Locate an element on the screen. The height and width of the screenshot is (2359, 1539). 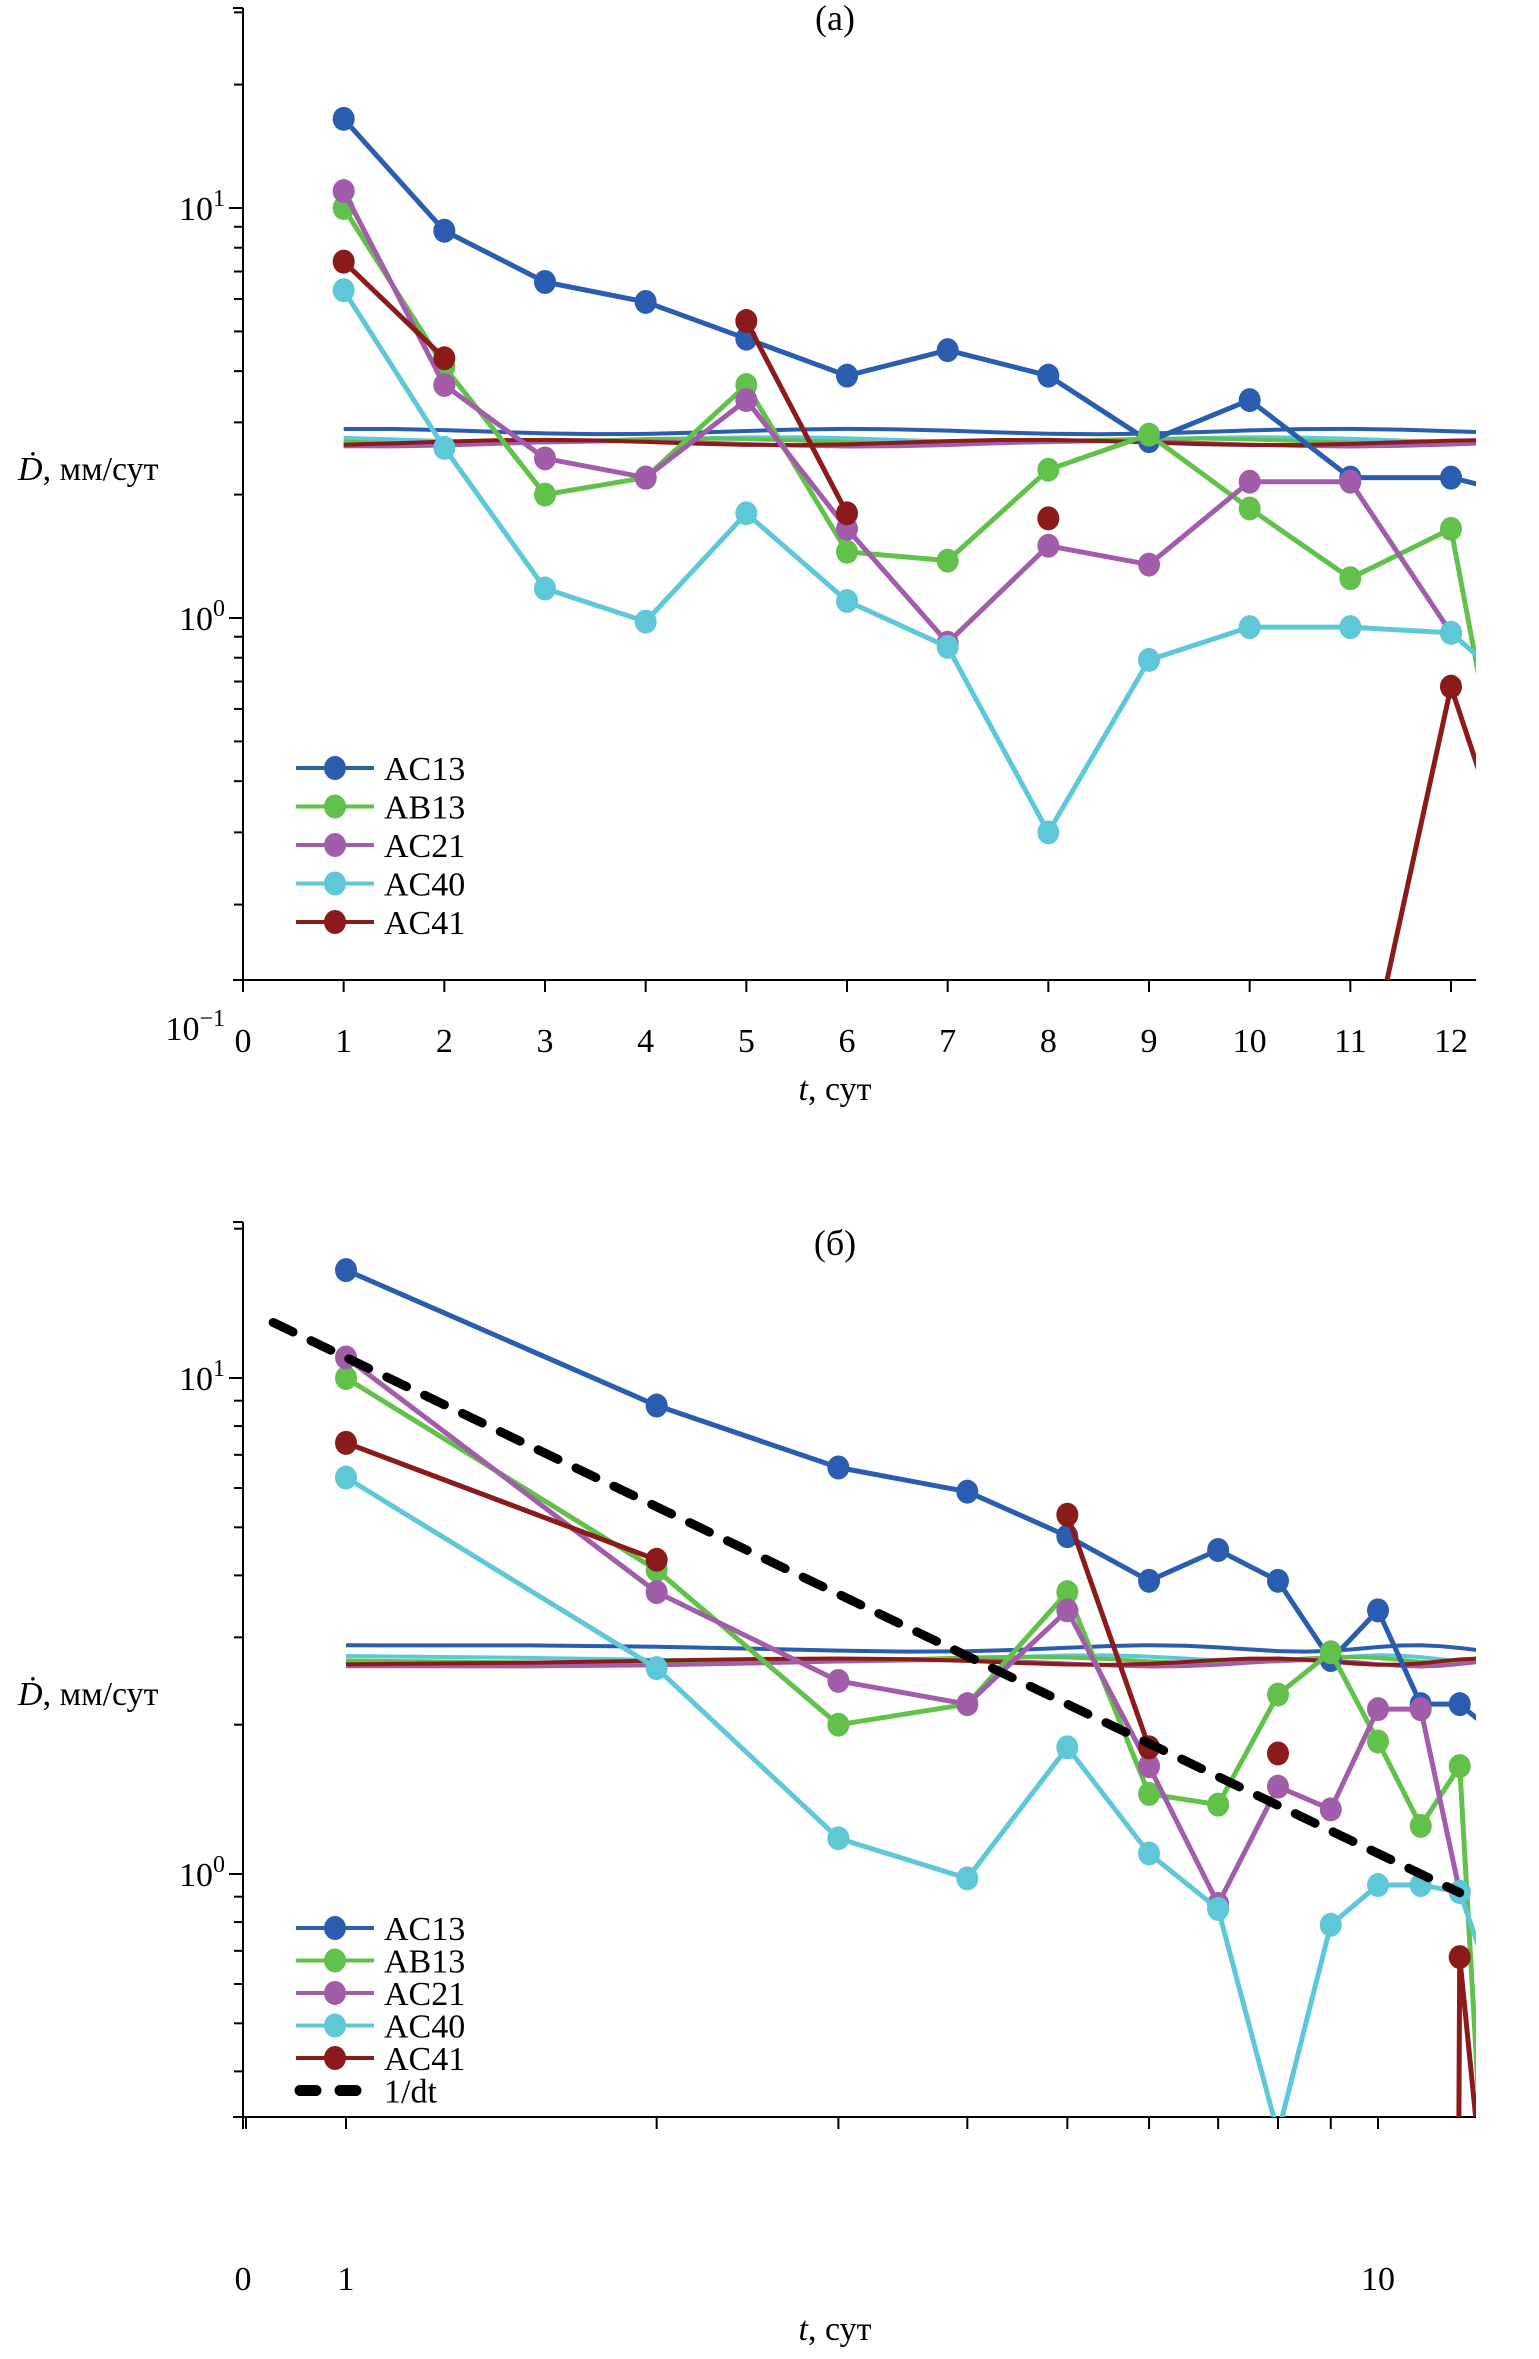
x-tick-label: 5 is located at coordinates (746, 1041).